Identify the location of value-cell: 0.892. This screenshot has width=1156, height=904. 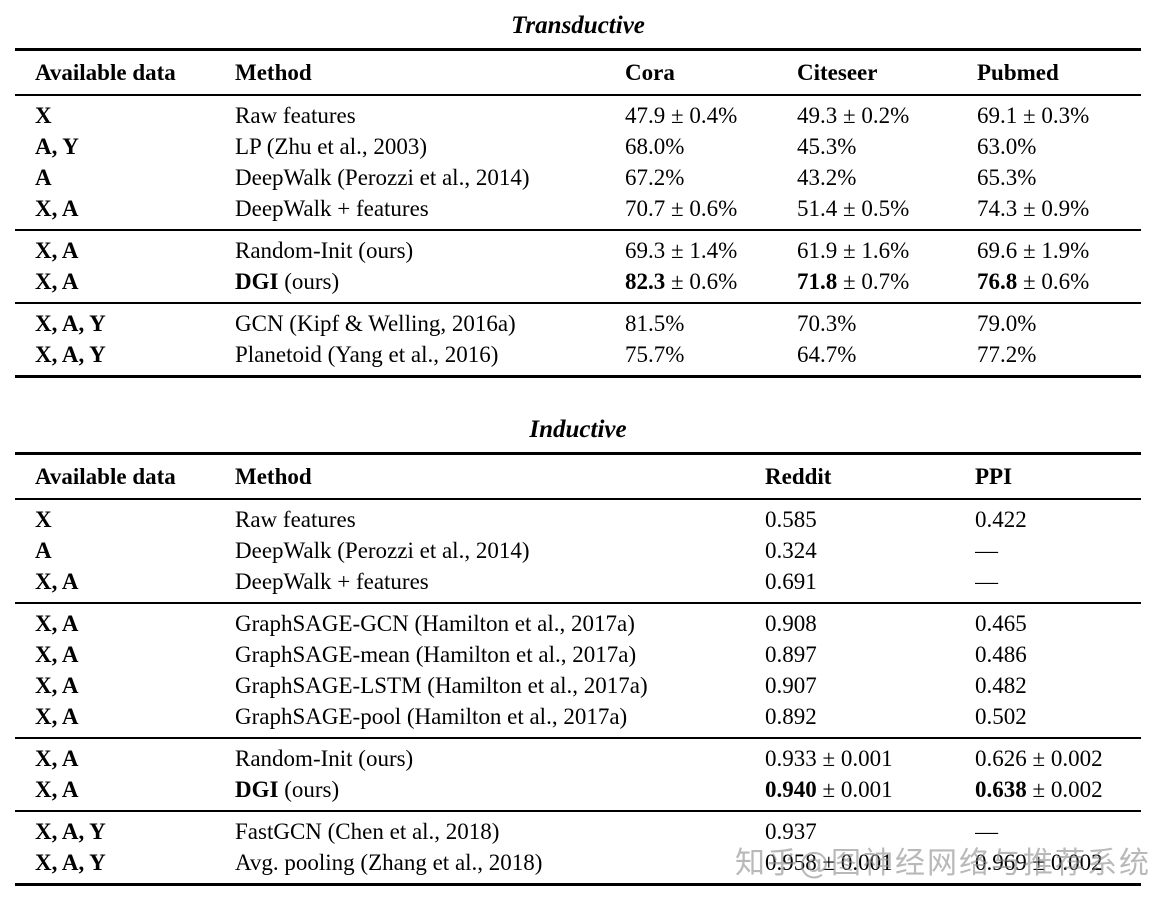
(870, 719).